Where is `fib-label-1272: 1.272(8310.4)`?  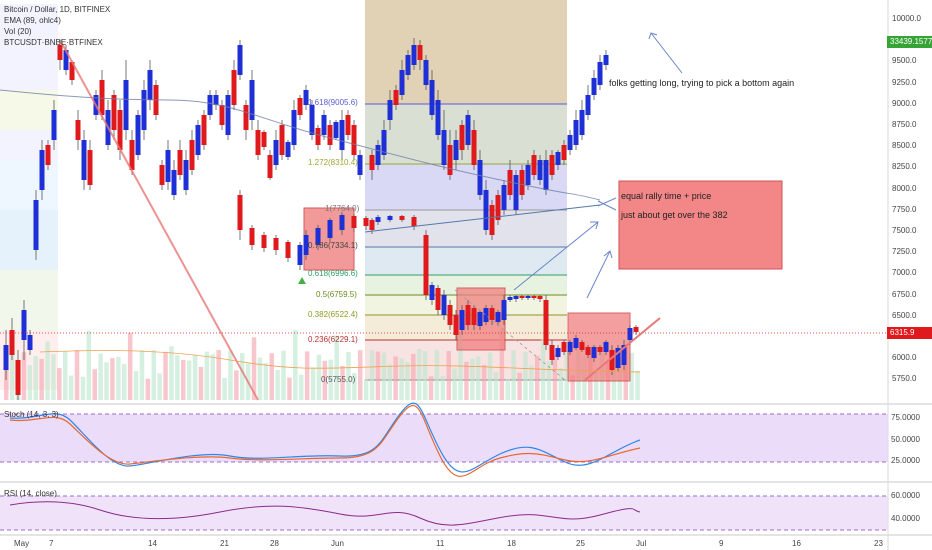
fib-label-1272: 1.272(8310.4) is located at coordinates (333, 162).